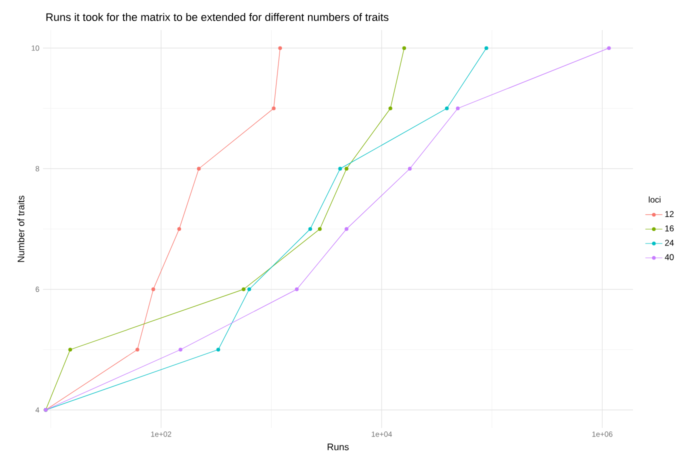  I want to click on y-axis-title: Number of traits, so click(20, 229).